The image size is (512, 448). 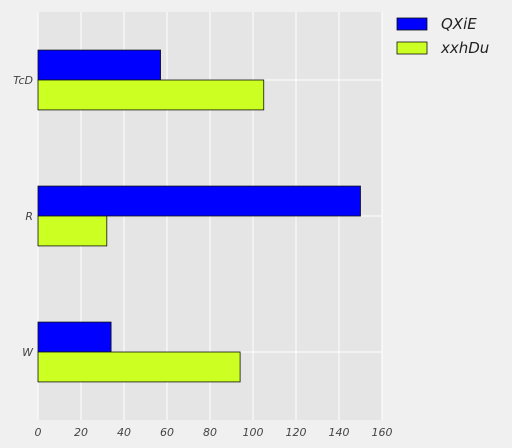 I want to click on bar-xxhDu-TcD, so click(x=151, y=95).